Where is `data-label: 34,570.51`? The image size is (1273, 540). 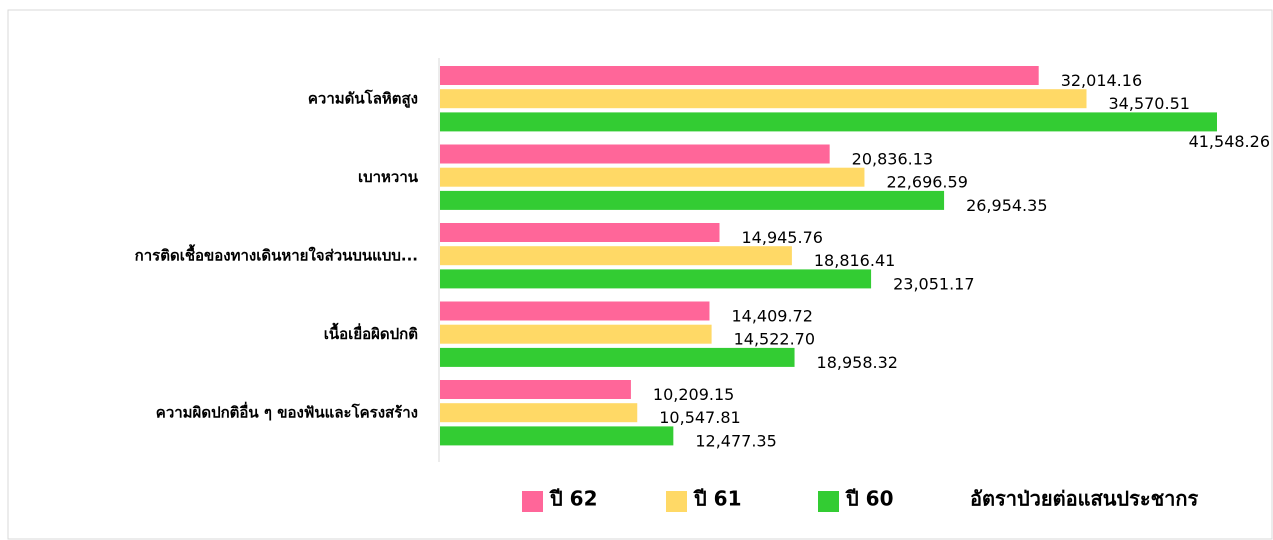 data-label: 34,570.51 is located at coordinates (1149, 103).